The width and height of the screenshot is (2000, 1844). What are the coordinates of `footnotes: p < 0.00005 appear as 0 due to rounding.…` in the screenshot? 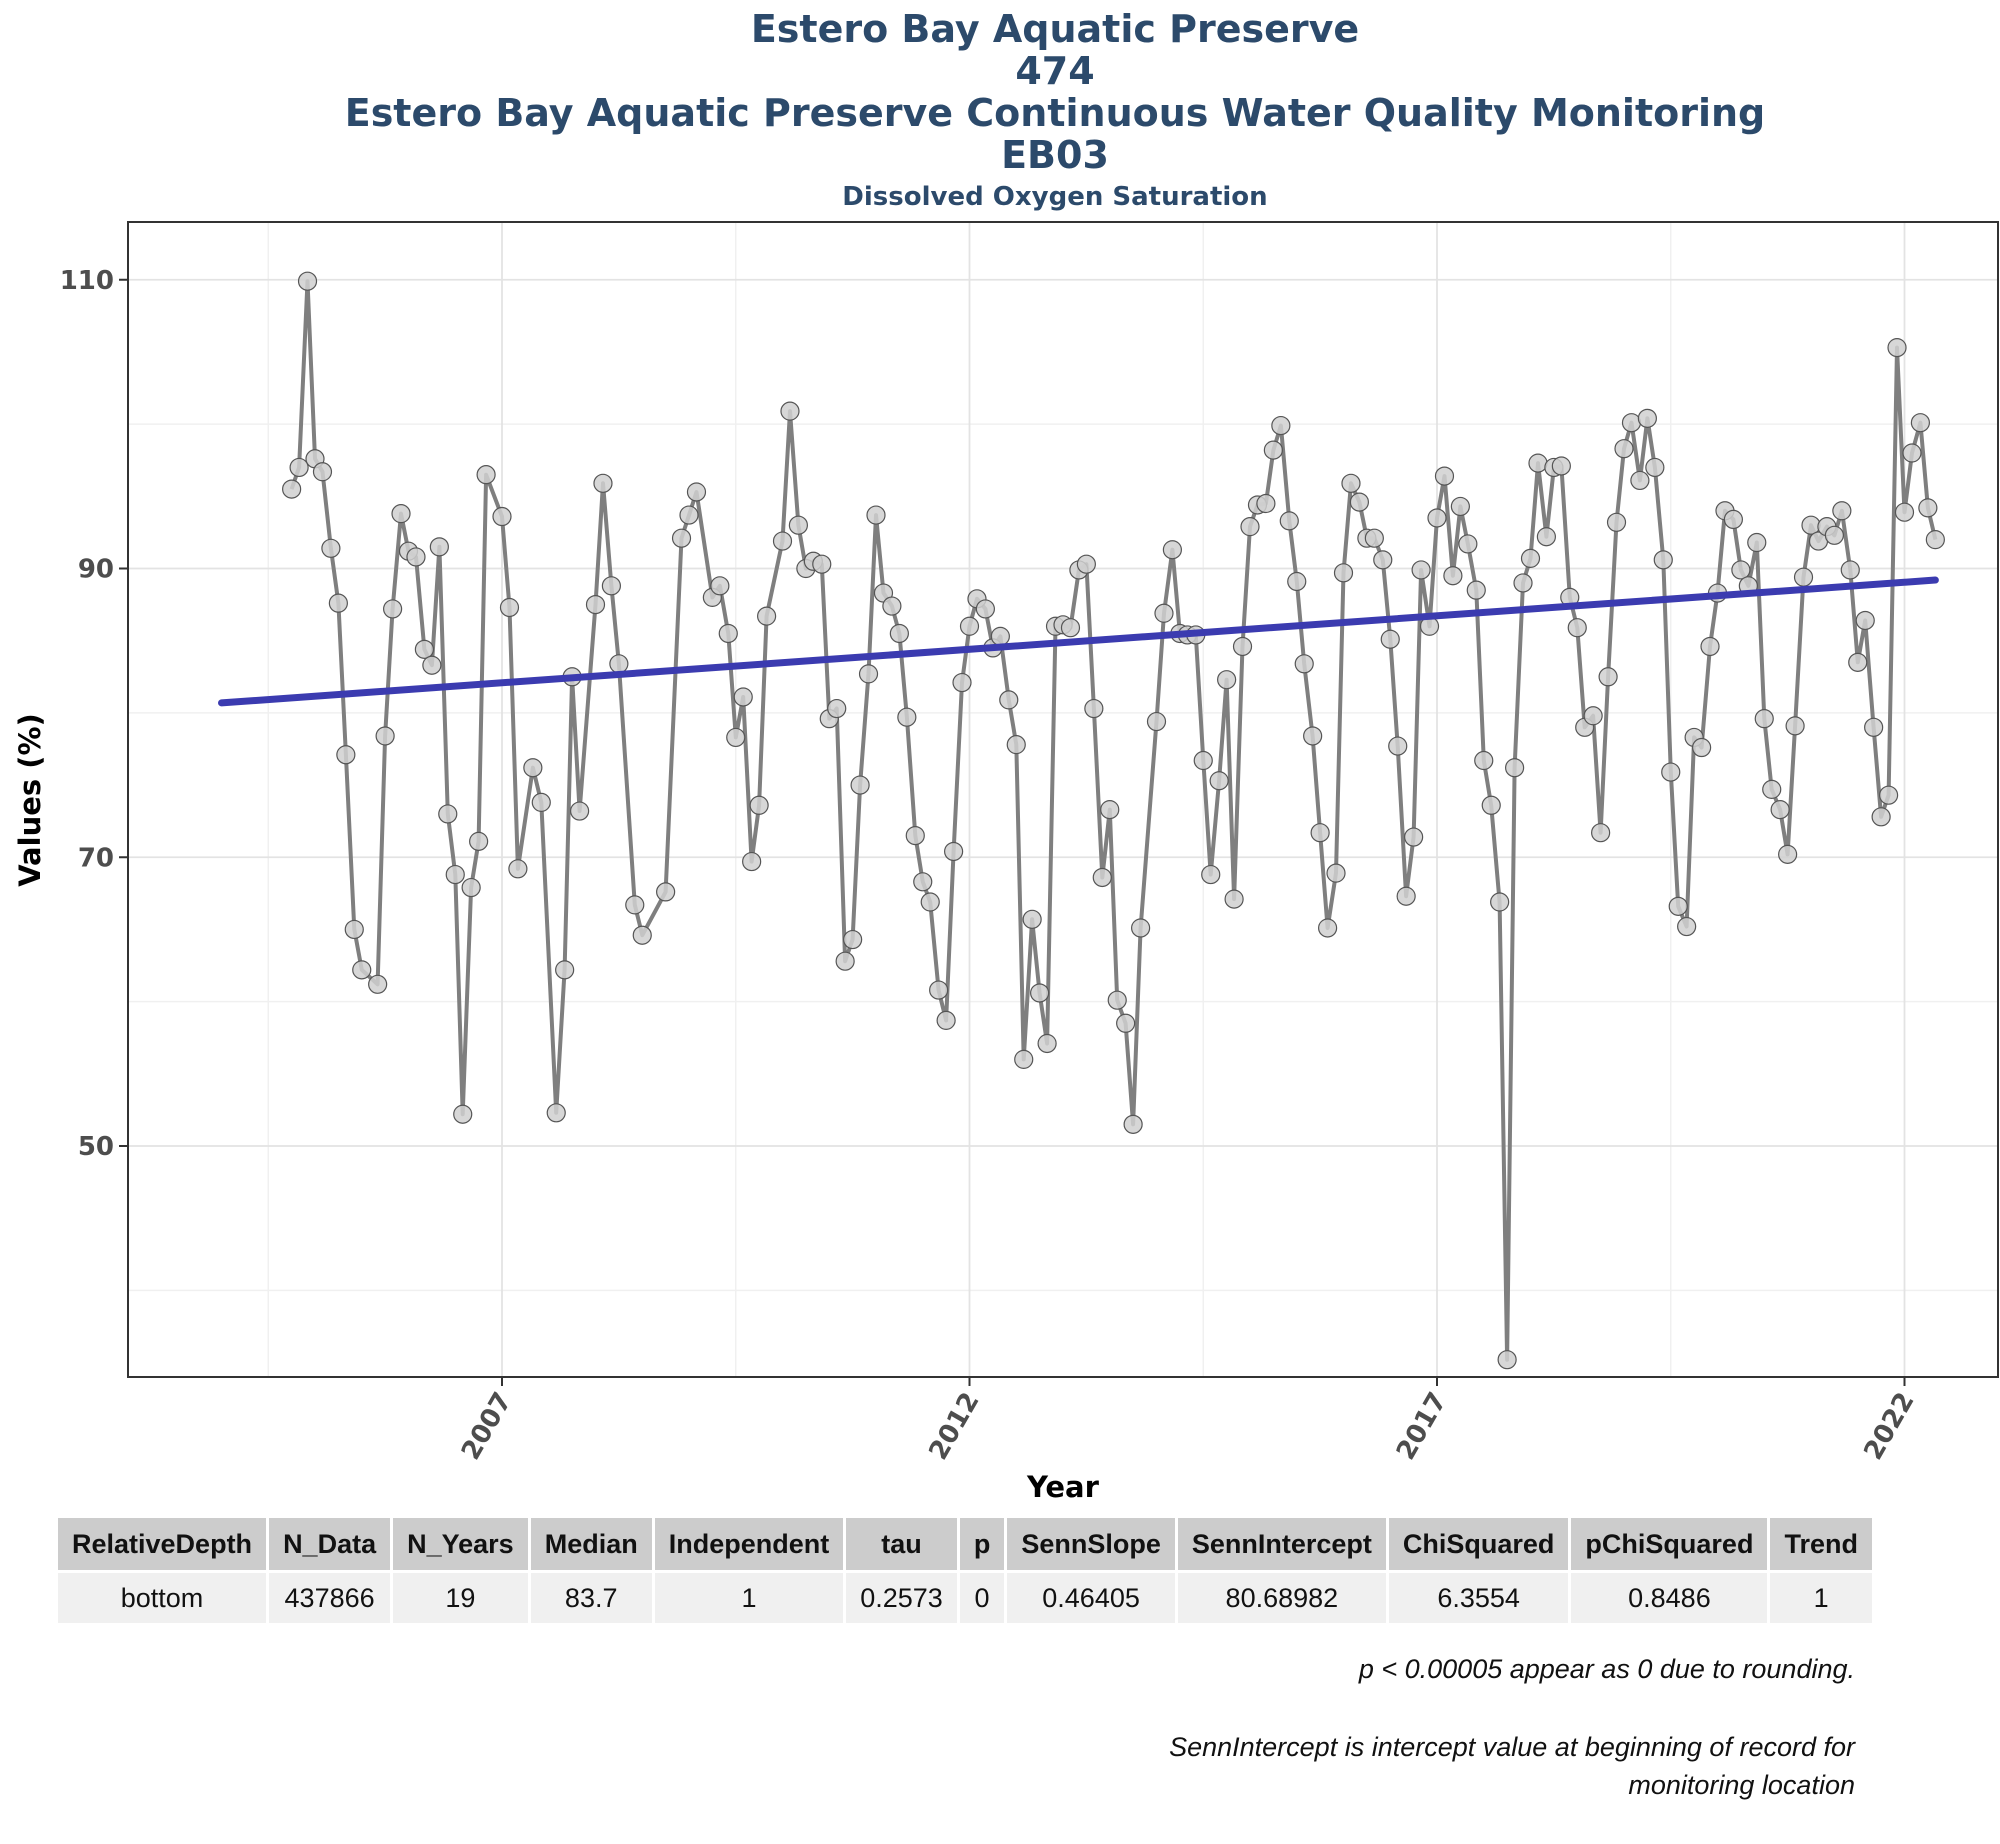 It's located at (1505, 1747).